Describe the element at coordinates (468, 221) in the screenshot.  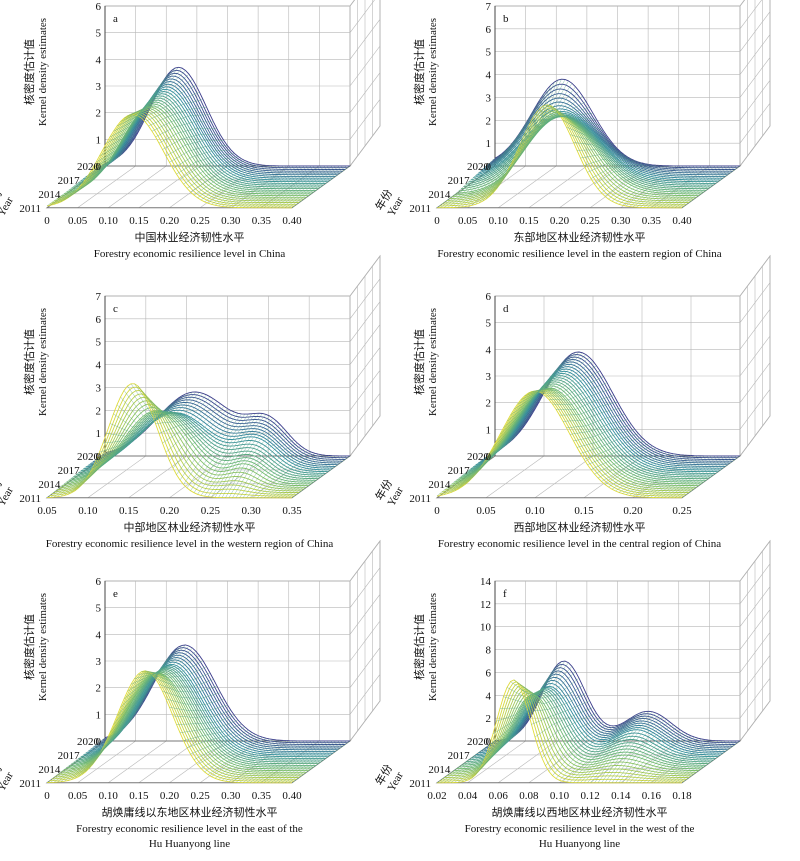
I see `x-tick-label: 0.05` at that location.